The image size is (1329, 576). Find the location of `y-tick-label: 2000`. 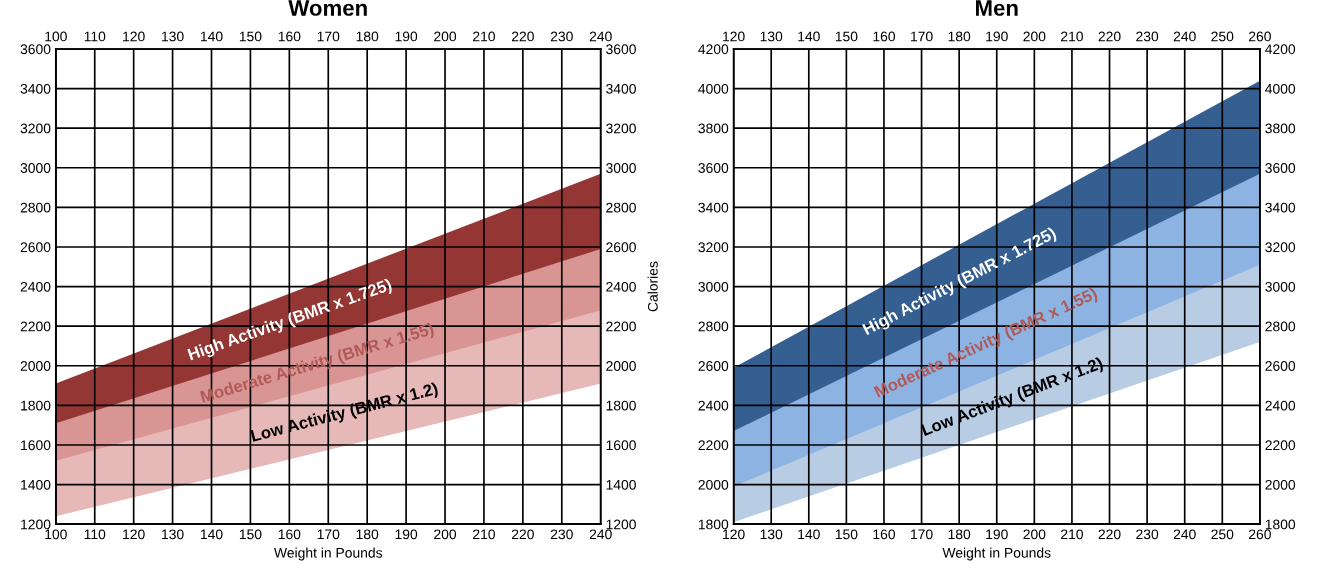

y-tick-label: 2000 is located at coordinates (35, 366).